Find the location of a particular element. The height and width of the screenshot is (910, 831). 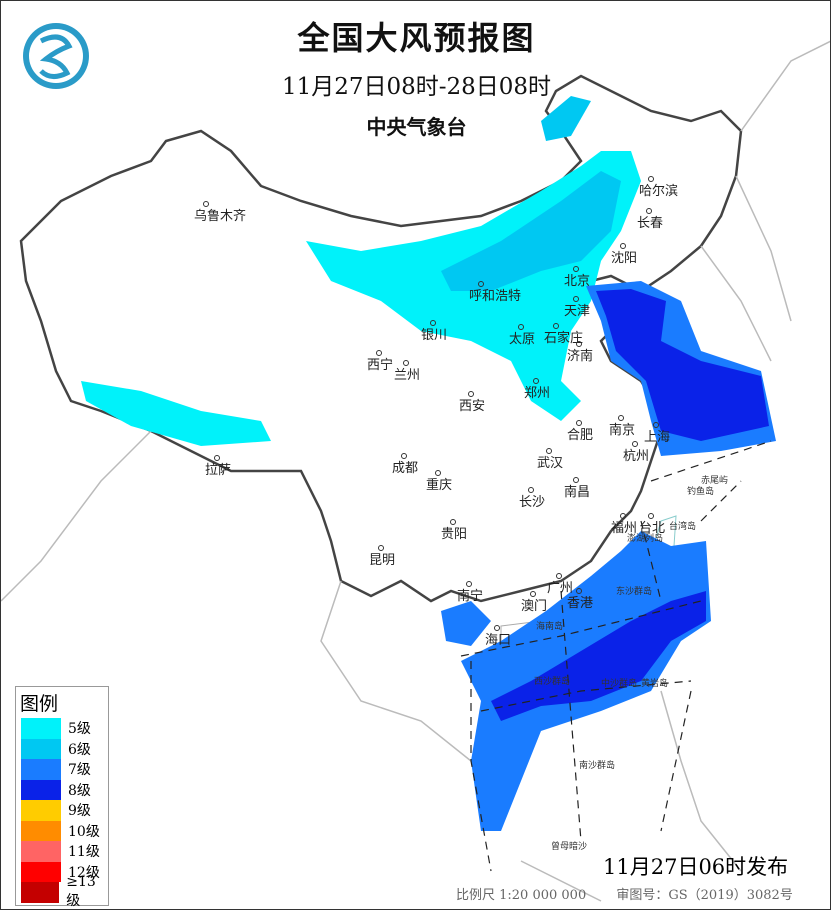

city-label: 贵阳 is located at coordinates (454, 534).